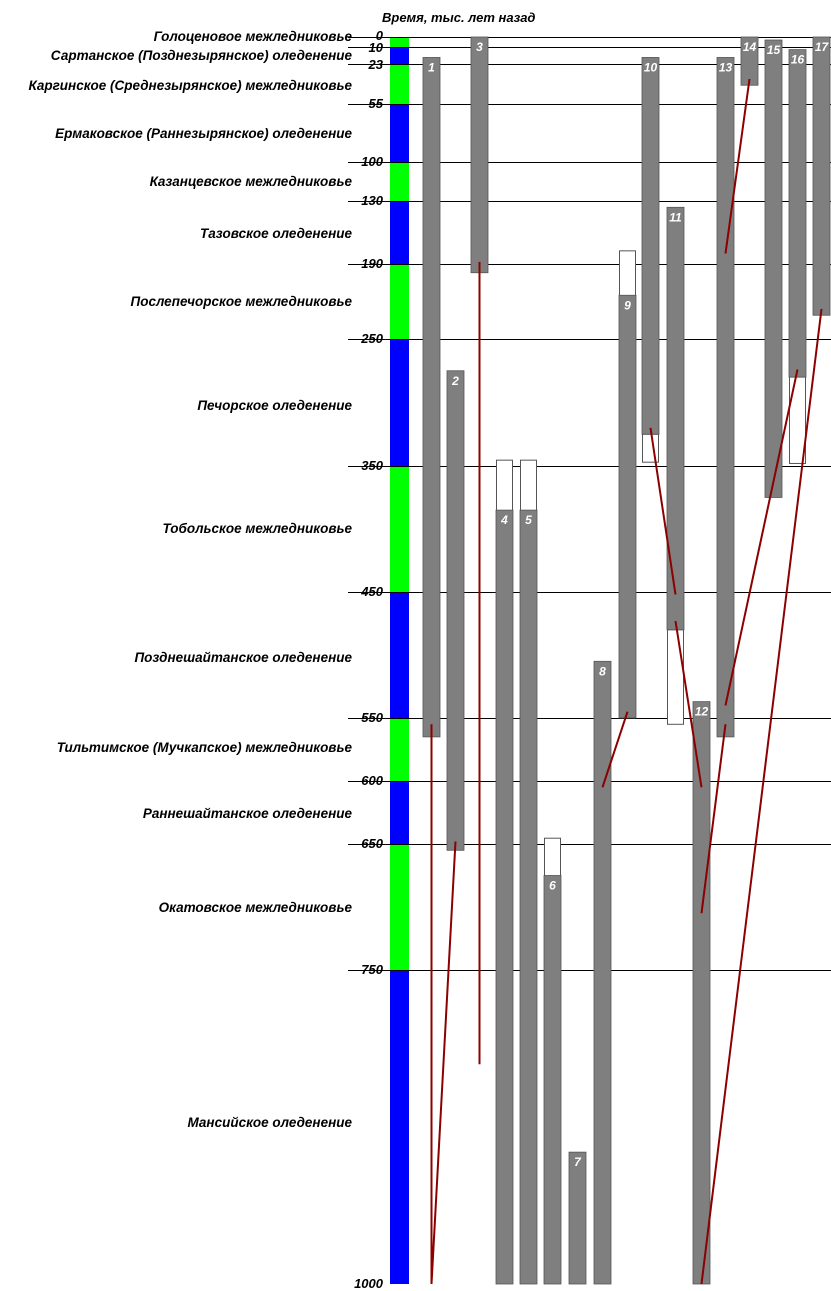 This screenshot has width=831, height=1291. I want to click on bar-2-number: 2, so click(455, 381).